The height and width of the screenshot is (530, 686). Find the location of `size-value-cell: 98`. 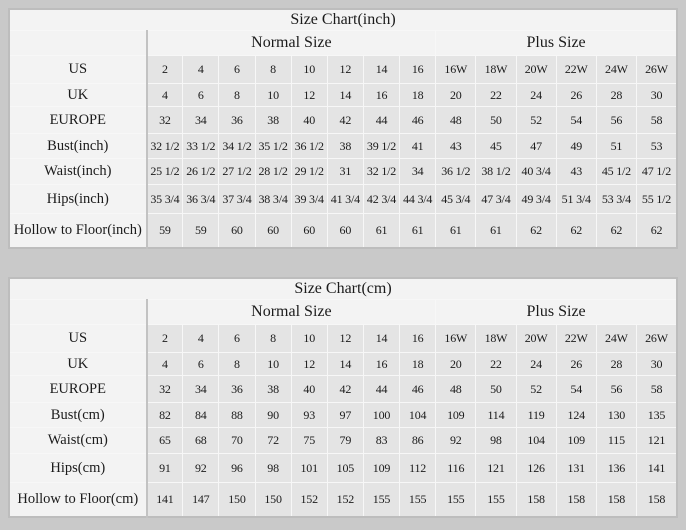

size-value-cell: 98 is located at coordinates (496, 440).